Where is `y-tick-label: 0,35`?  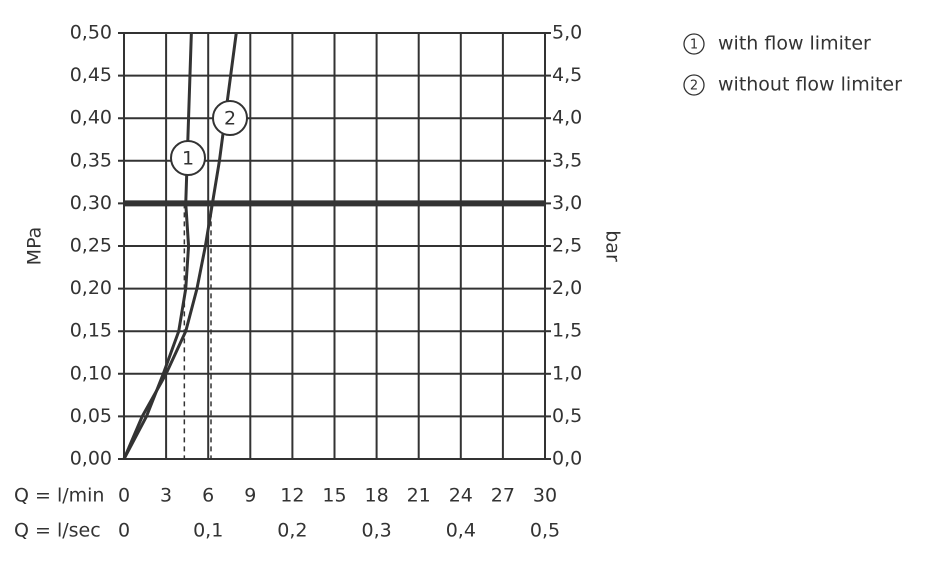 y-tick-label: 0,35 is located at coordinates (91, 160).